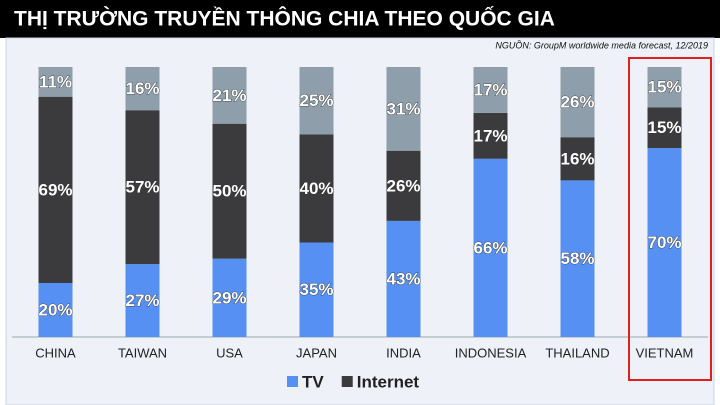 The image size is (720, 405). I want to click on data-label: 70%, so click(664, 242).